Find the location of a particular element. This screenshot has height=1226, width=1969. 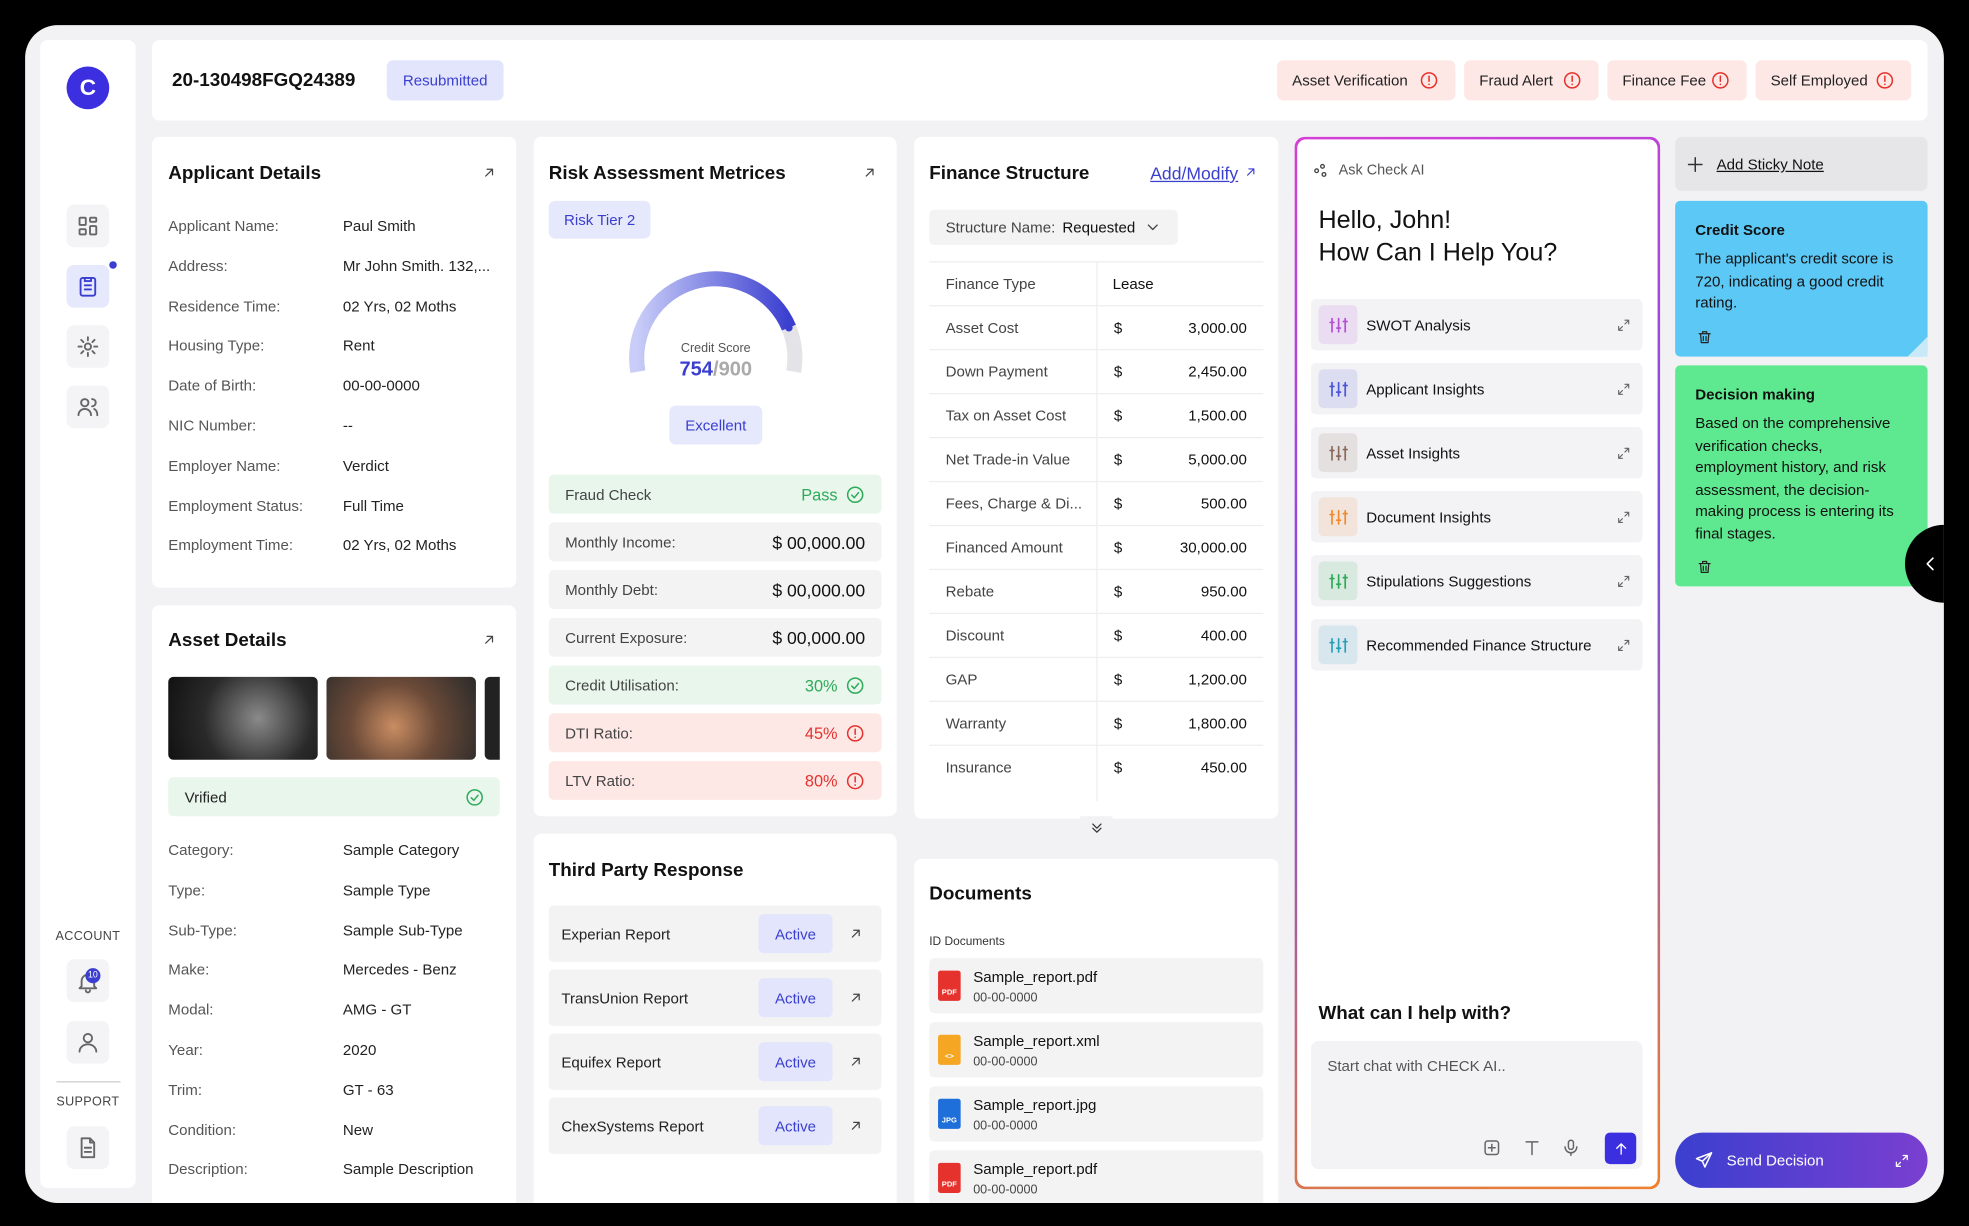

field-label: Employment Time: is located at coordinates (231, 545).